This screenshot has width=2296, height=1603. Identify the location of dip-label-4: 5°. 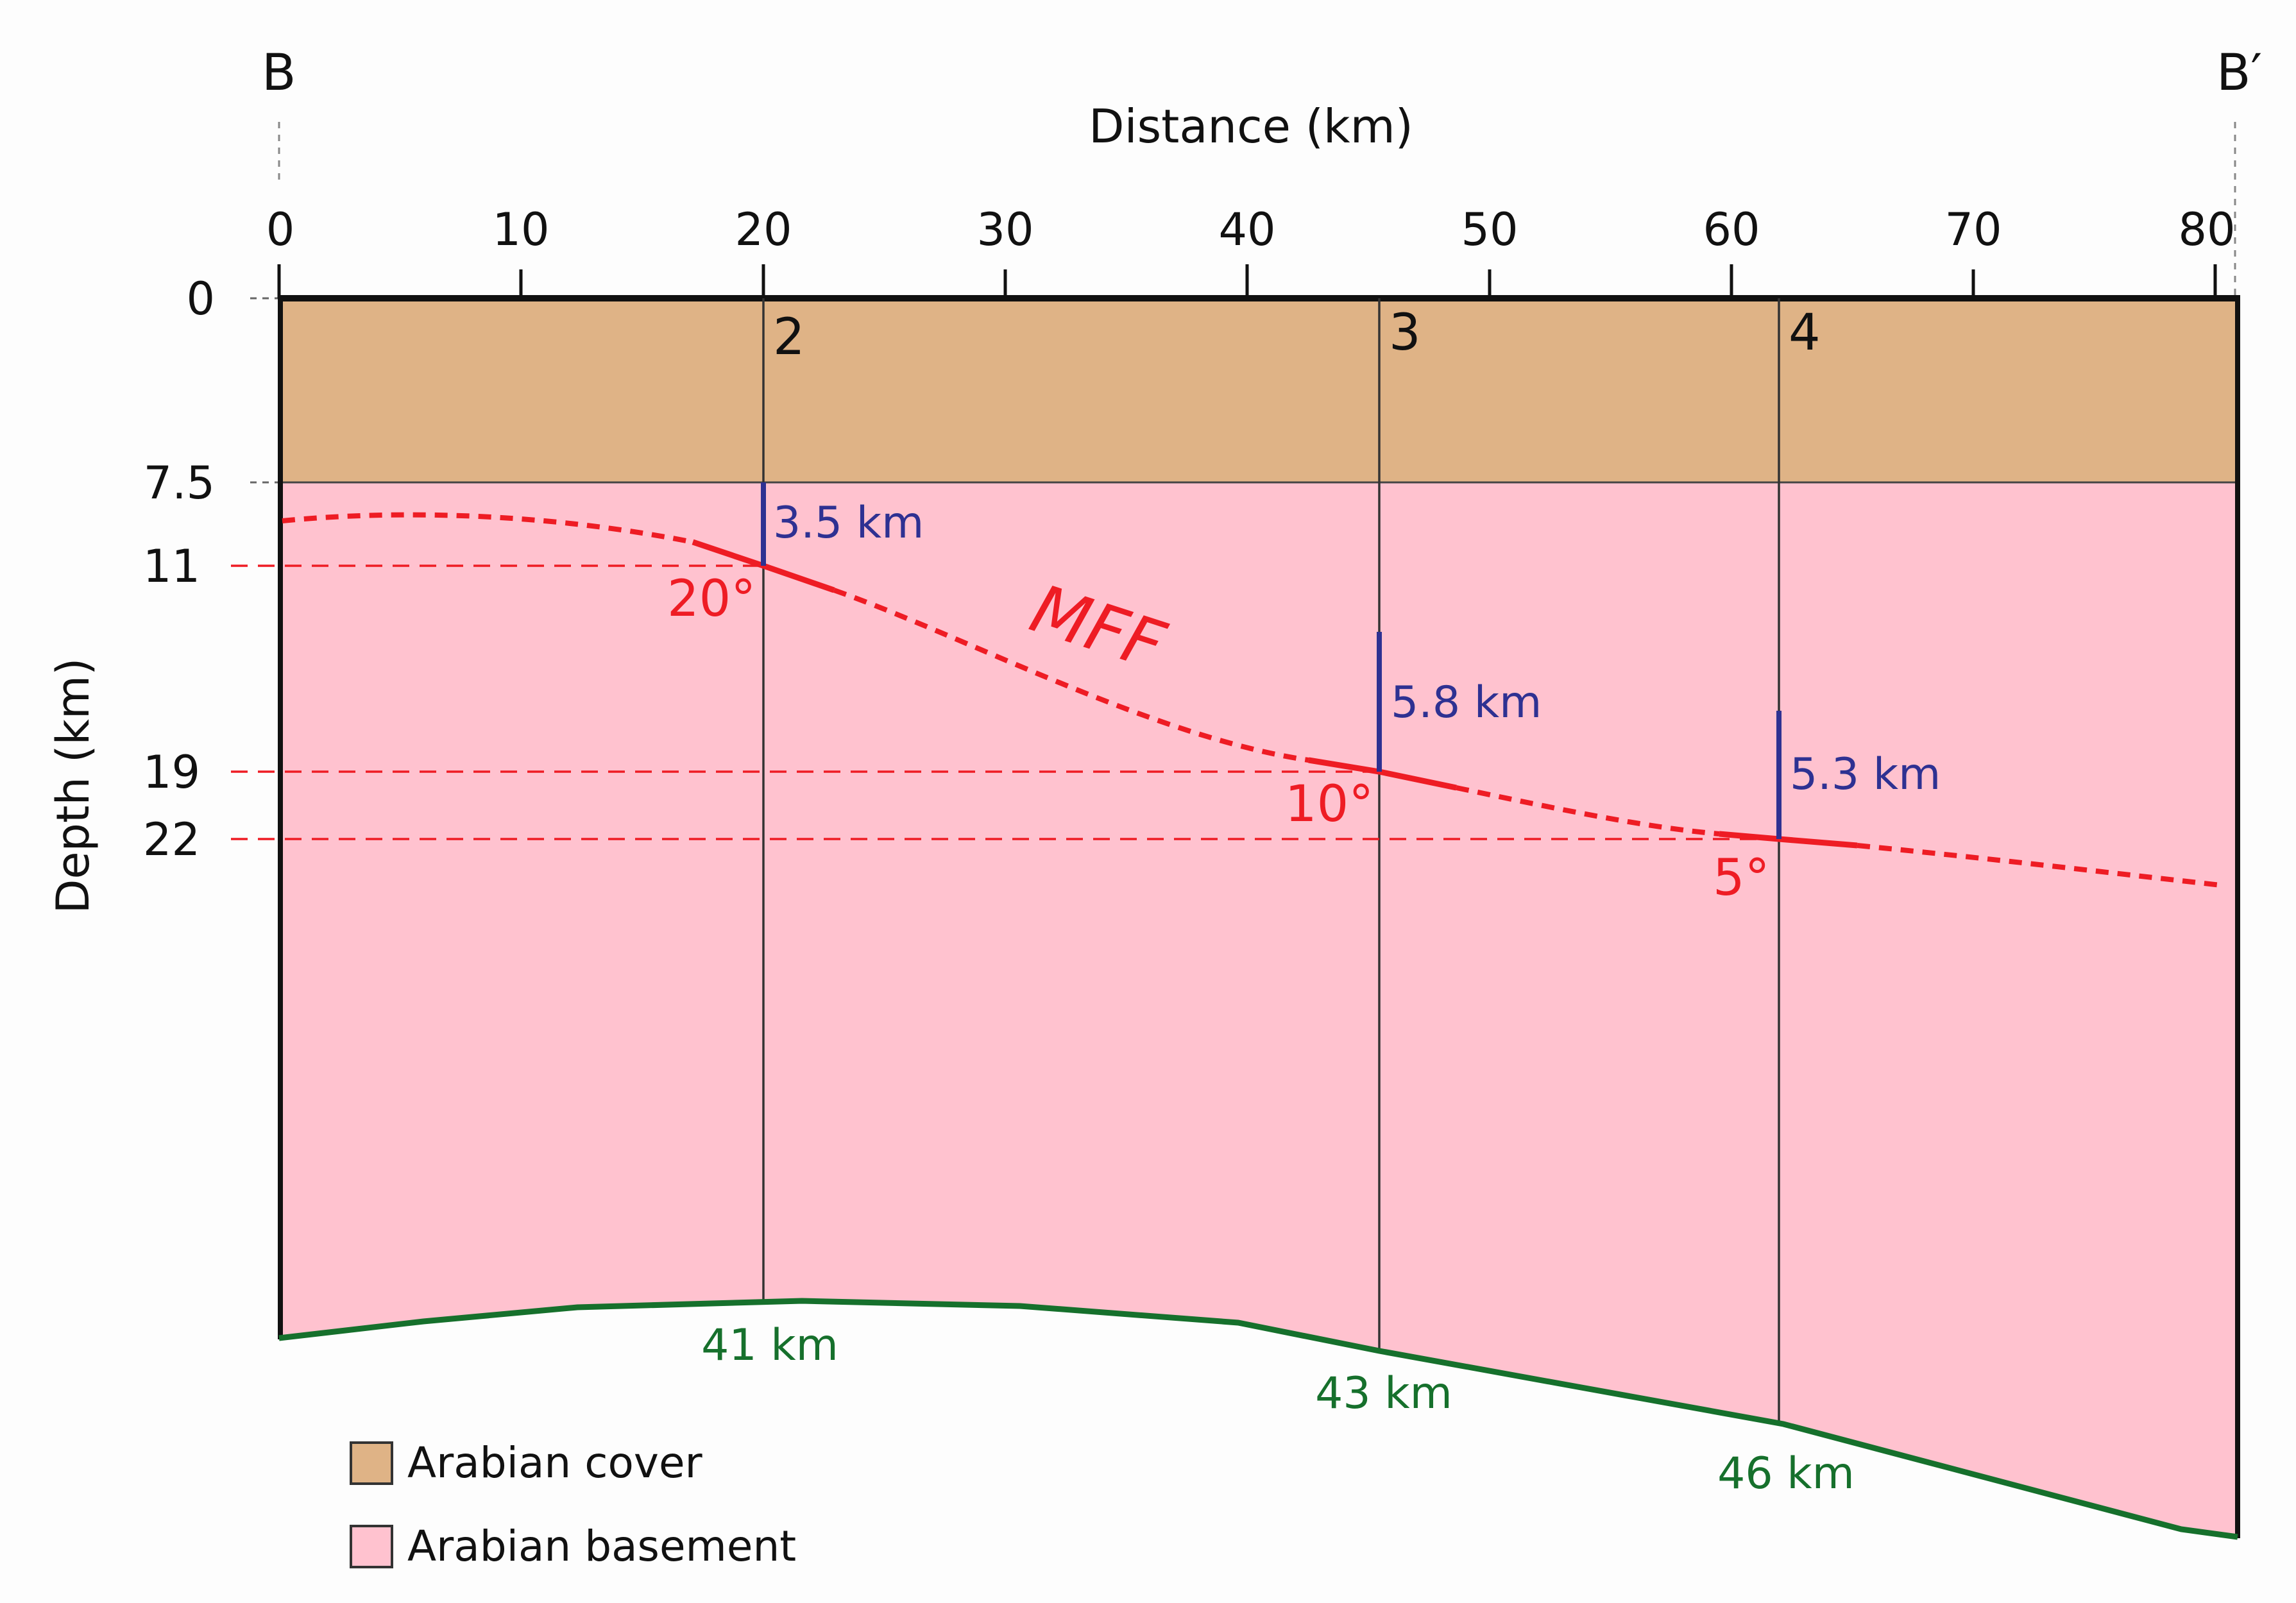
(1742, 878).